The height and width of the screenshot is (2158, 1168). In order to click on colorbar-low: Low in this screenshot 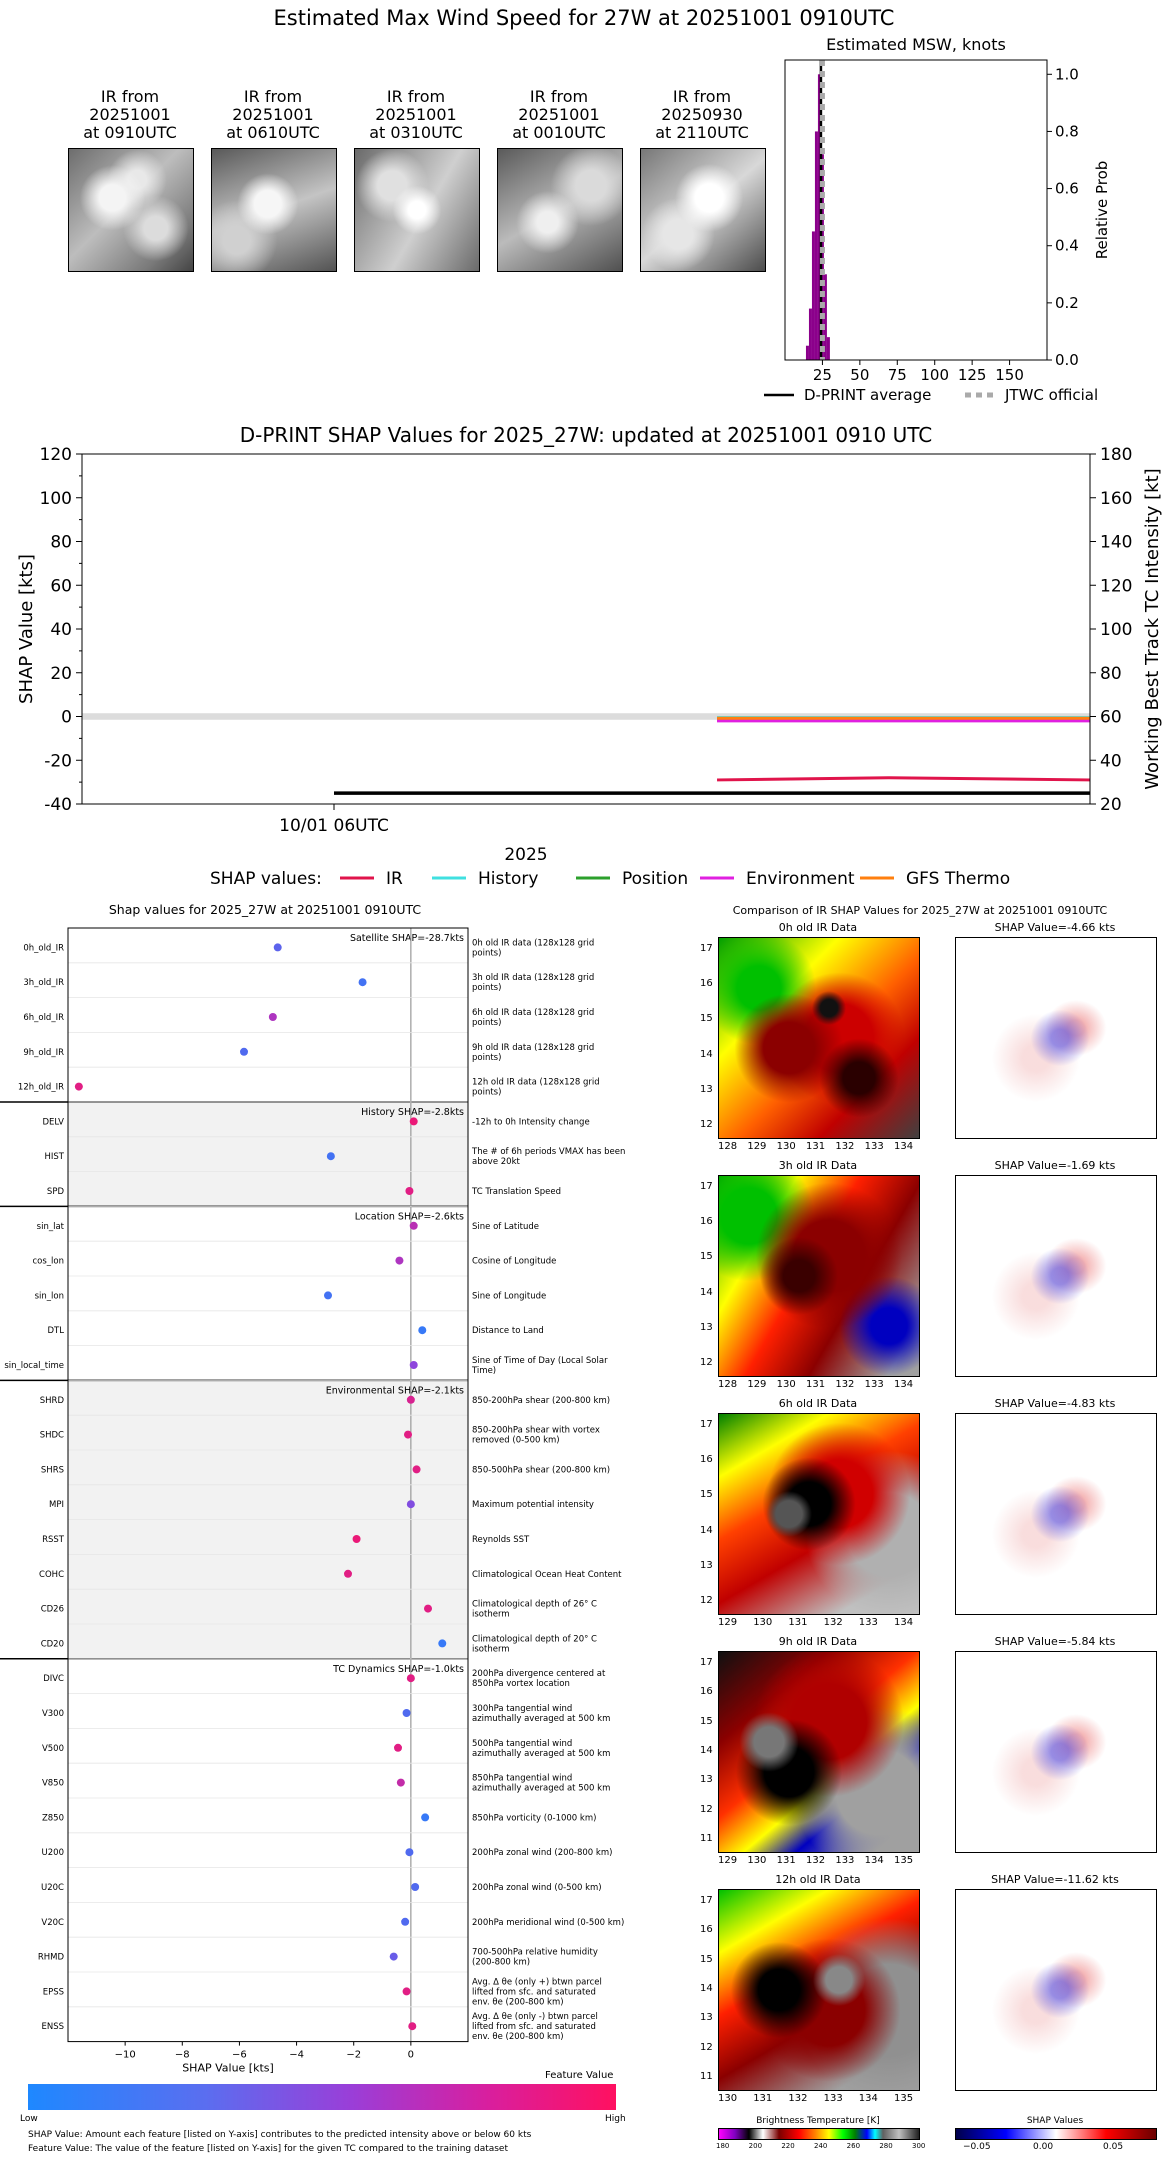, I will do `click(29, 2119)`.